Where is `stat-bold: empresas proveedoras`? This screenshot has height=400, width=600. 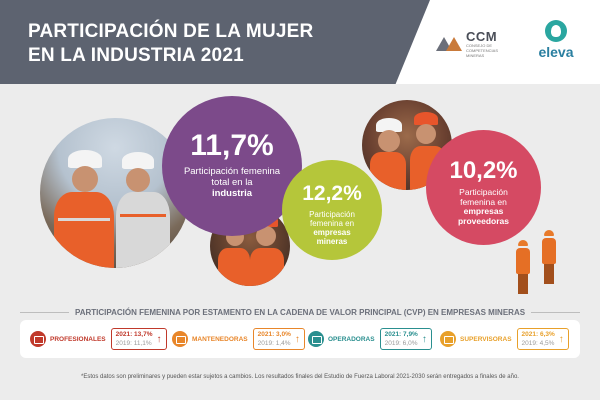 stat-bold: empresas proveedoras is located at coordinates (483, 216).